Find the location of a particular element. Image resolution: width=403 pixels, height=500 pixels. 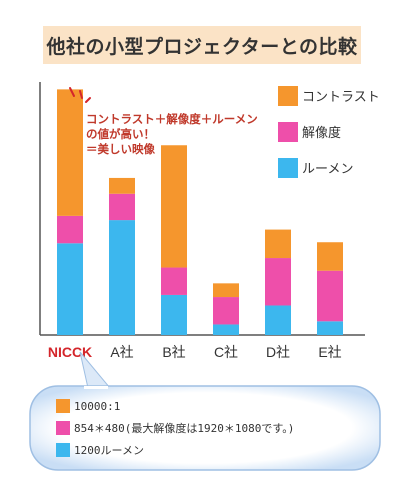

legend-label: 解像度 is located at coordinates (322, 133).